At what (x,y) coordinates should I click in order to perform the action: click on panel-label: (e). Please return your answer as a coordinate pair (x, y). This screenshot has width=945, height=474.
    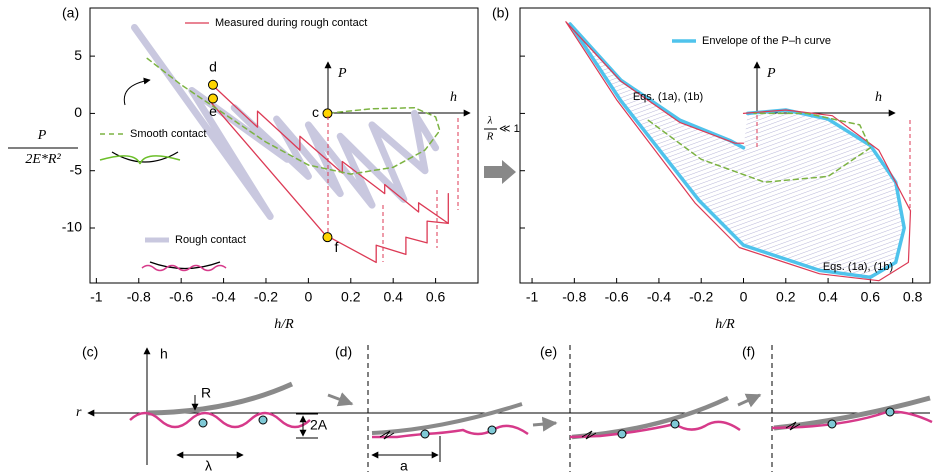
    Looking at the image, I should click on (548, 352).